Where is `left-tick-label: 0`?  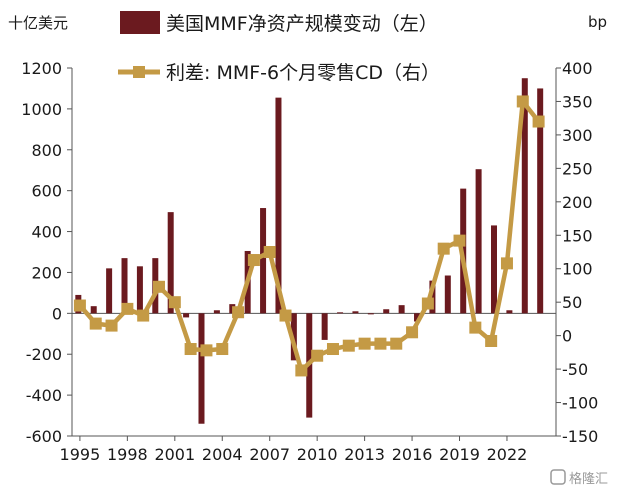
left-tick-label: 0 is located at coordinates (57, 313).